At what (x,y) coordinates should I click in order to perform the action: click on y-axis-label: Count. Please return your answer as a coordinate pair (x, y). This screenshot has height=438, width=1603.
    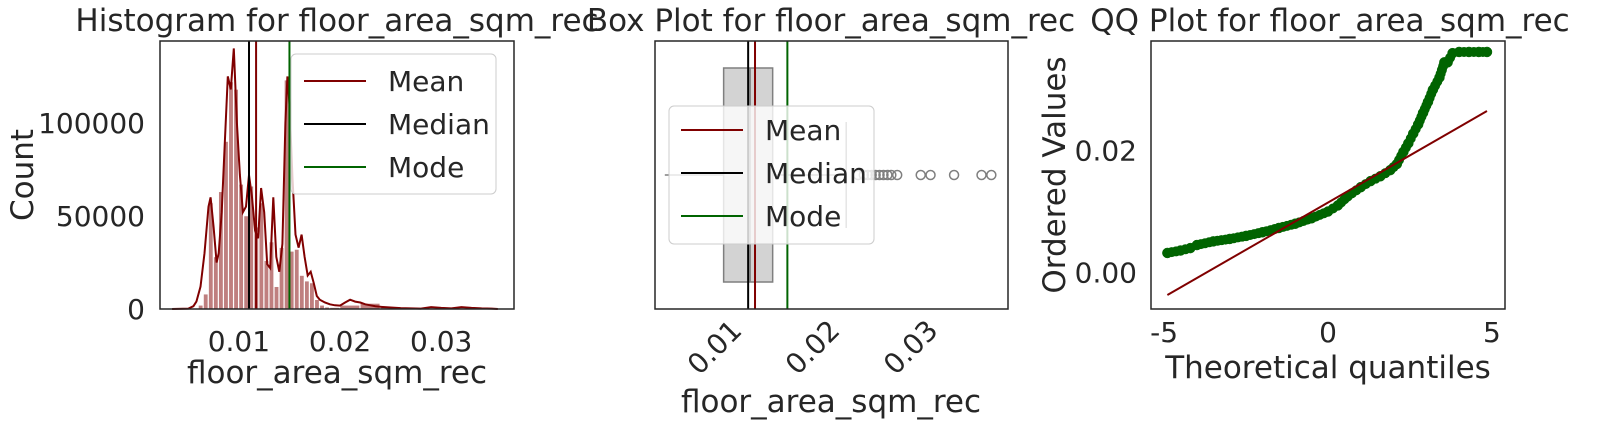
    Looking at the image, I should click on (23, 175).